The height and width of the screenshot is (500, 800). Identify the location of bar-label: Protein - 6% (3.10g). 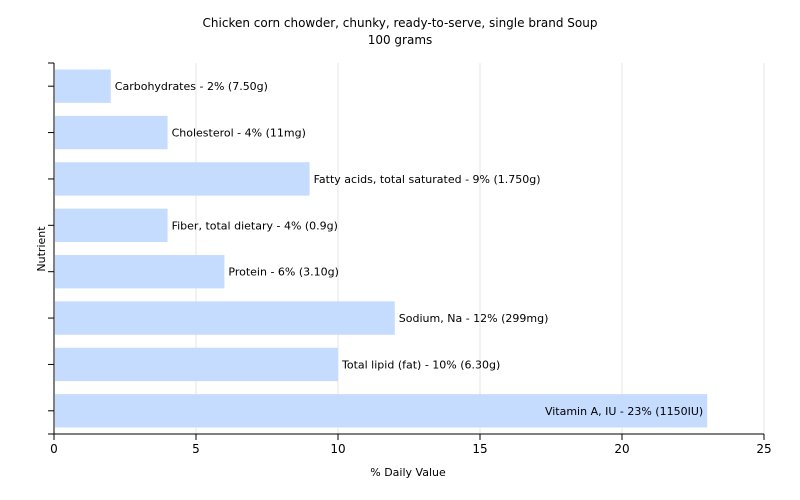
(283, 272).